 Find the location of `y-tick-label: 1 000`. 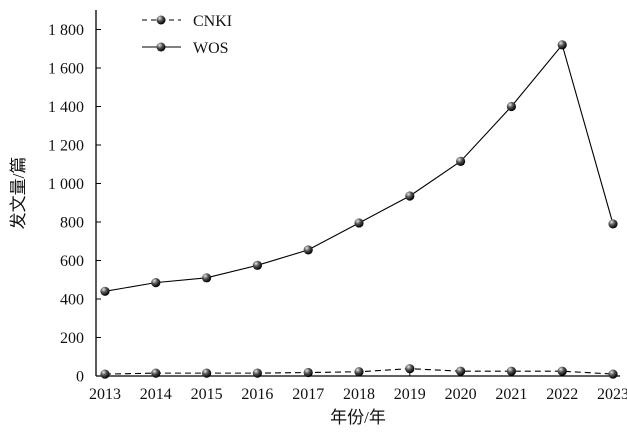

y-tick-label: 1 000 is located at coordinates (66, 184).